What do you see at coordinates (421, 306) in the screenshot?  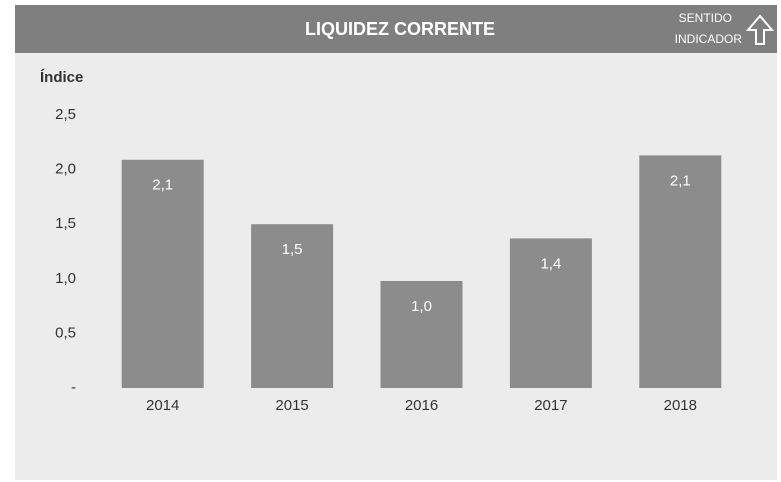 I see `data-label: 1,0` at bounding box center [421, 306].